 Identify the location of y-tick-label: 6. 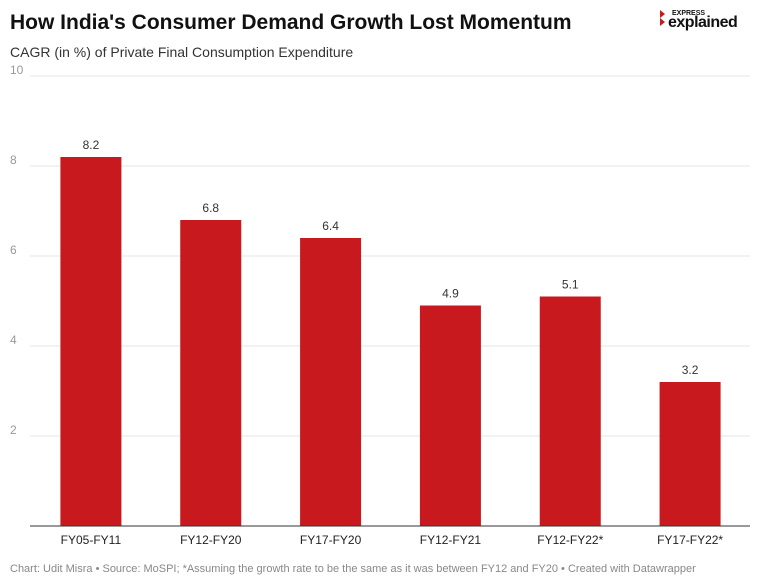
(13, 250).